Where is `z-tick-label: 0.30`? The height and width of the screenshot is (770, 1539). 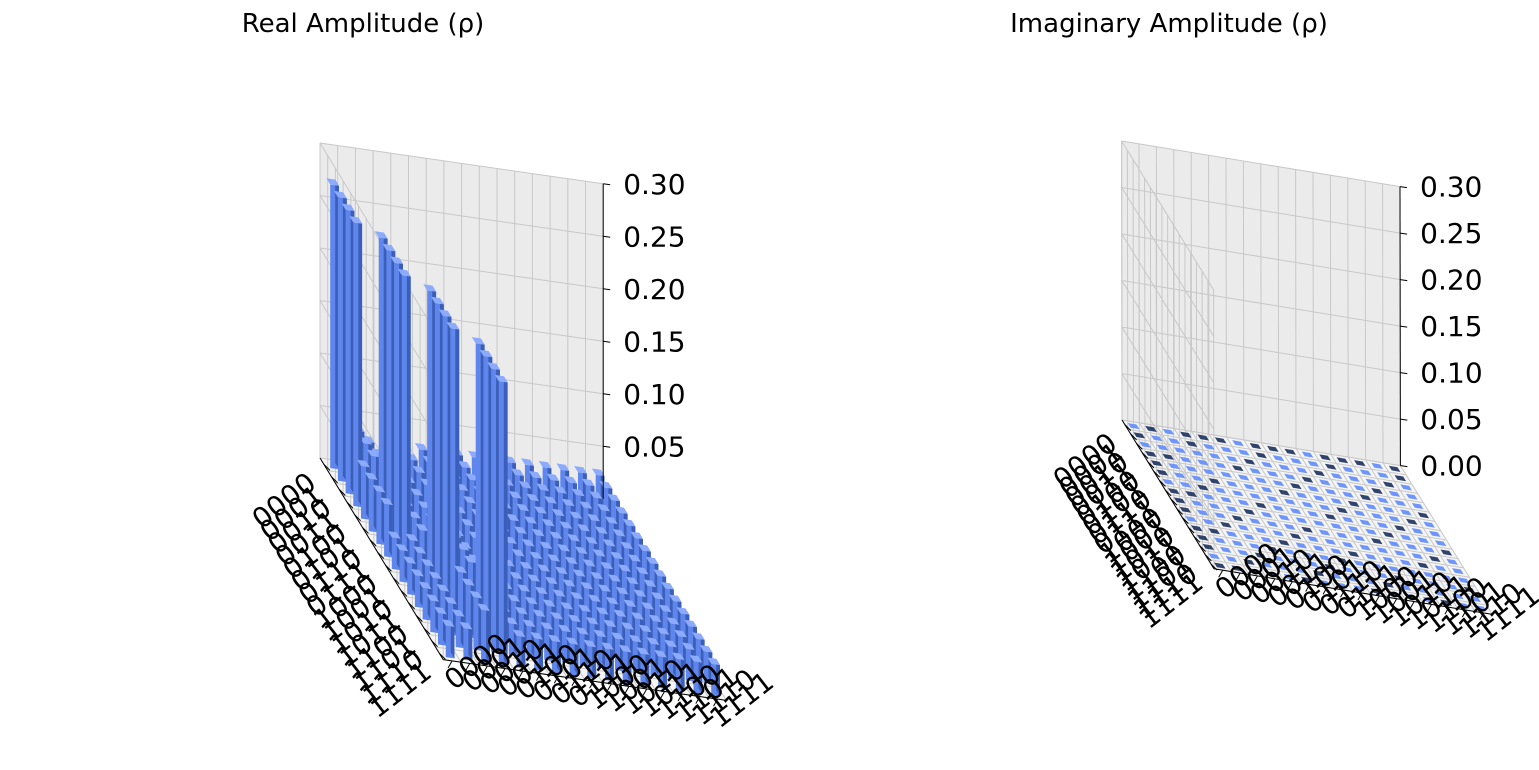 z-tick-label: 0.30 is located at coordinates (1451, 187).